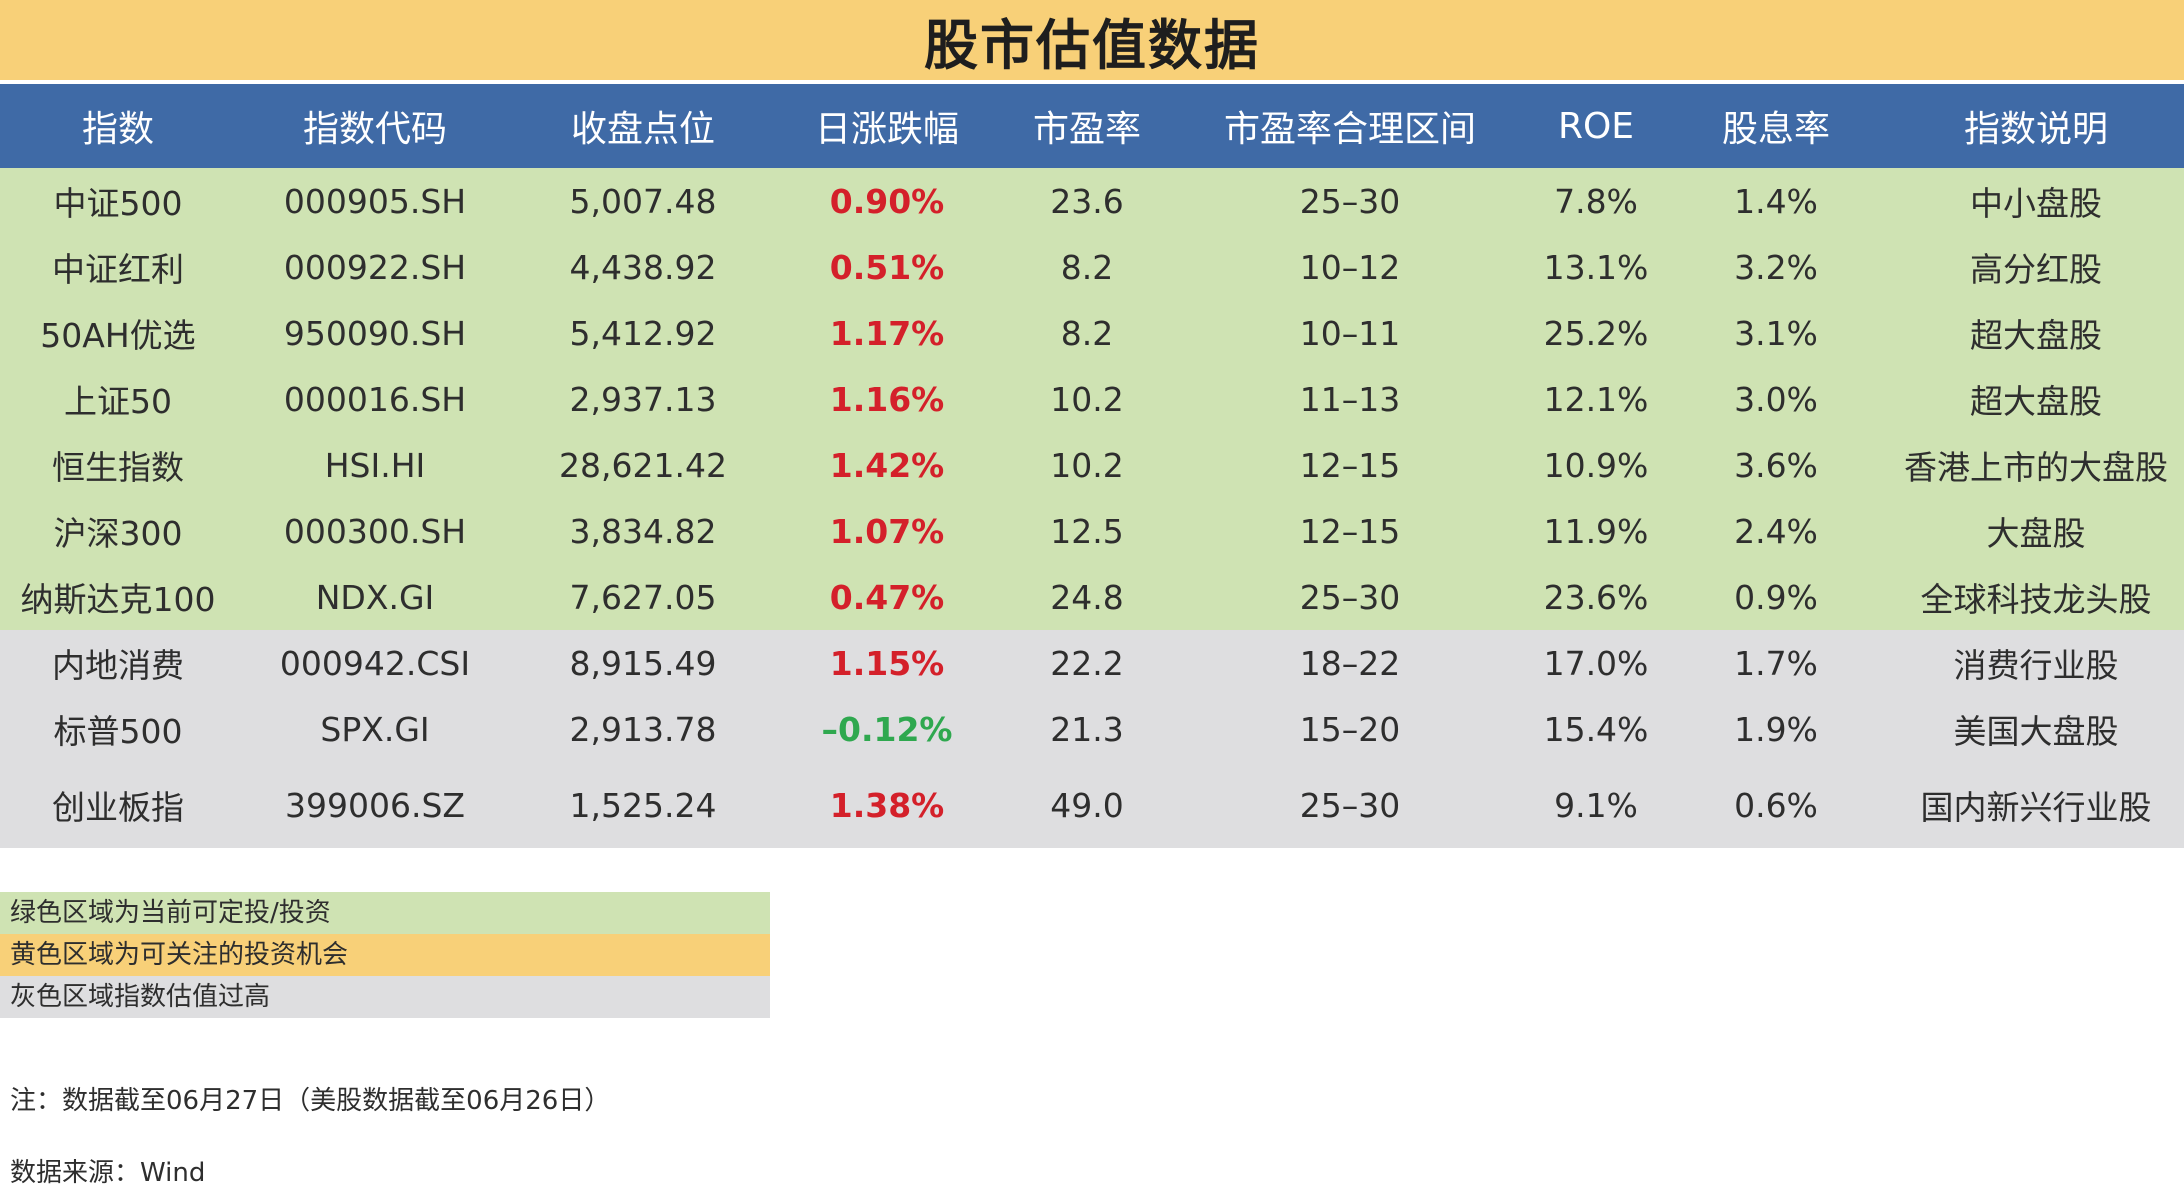 This screenshot has width=2184, height=1202. What do you see at coordinates (118, 531) in the screenshot?
I see `cell-index: 沪深300` at bounding box center [118, 531].